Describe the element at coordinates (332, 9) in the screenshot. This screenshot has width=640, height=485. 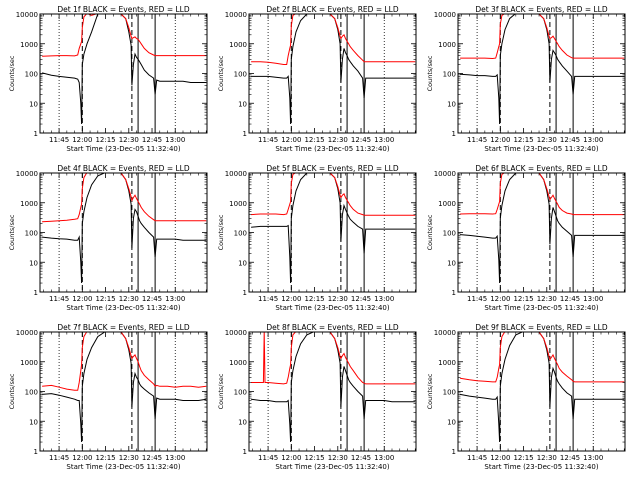
I see `panel-title: Det 2f BLACK = Events, RED = LLD` at that location.